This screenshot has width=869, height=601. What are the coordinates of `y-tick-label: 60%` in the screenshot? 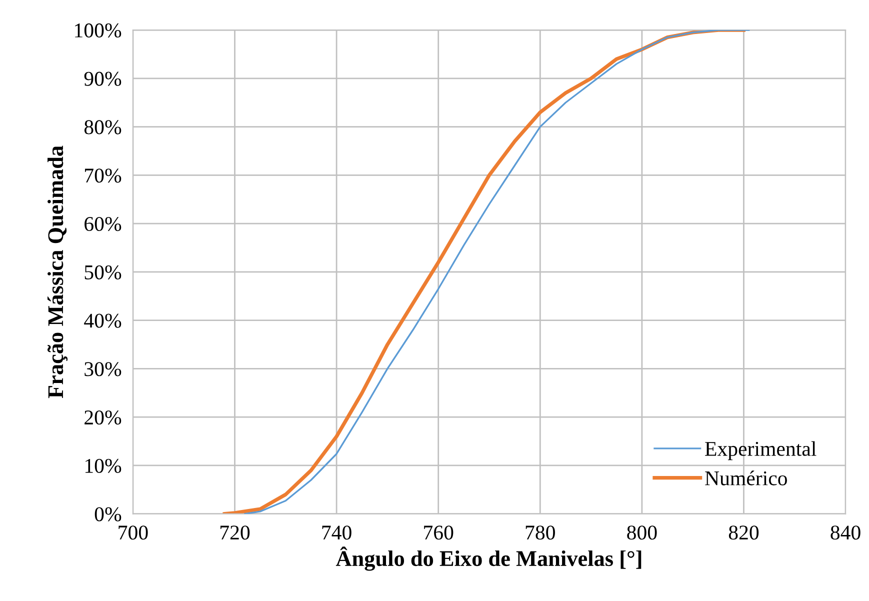 It's located at (103, 224).